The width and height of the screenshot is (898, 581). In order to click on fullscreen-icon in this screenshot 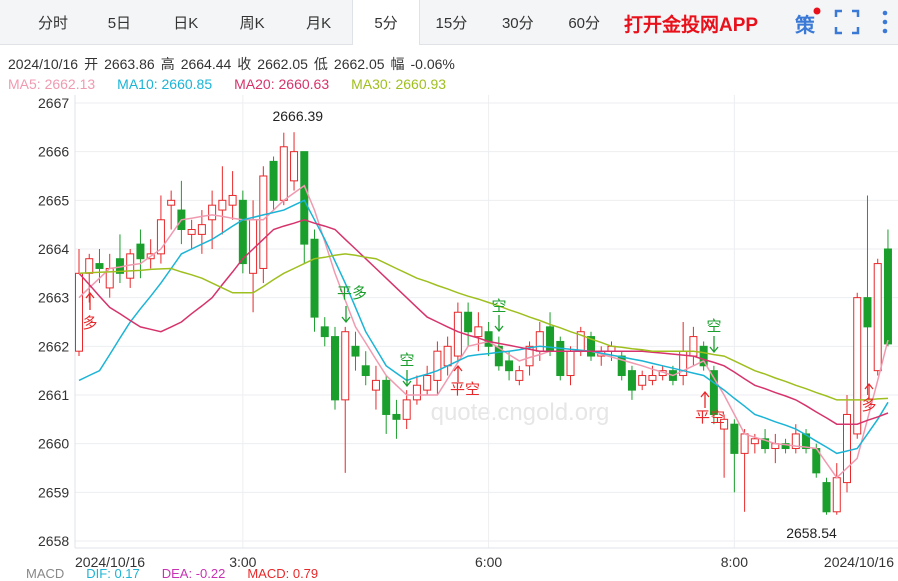, I will do `click(847, 22)`.